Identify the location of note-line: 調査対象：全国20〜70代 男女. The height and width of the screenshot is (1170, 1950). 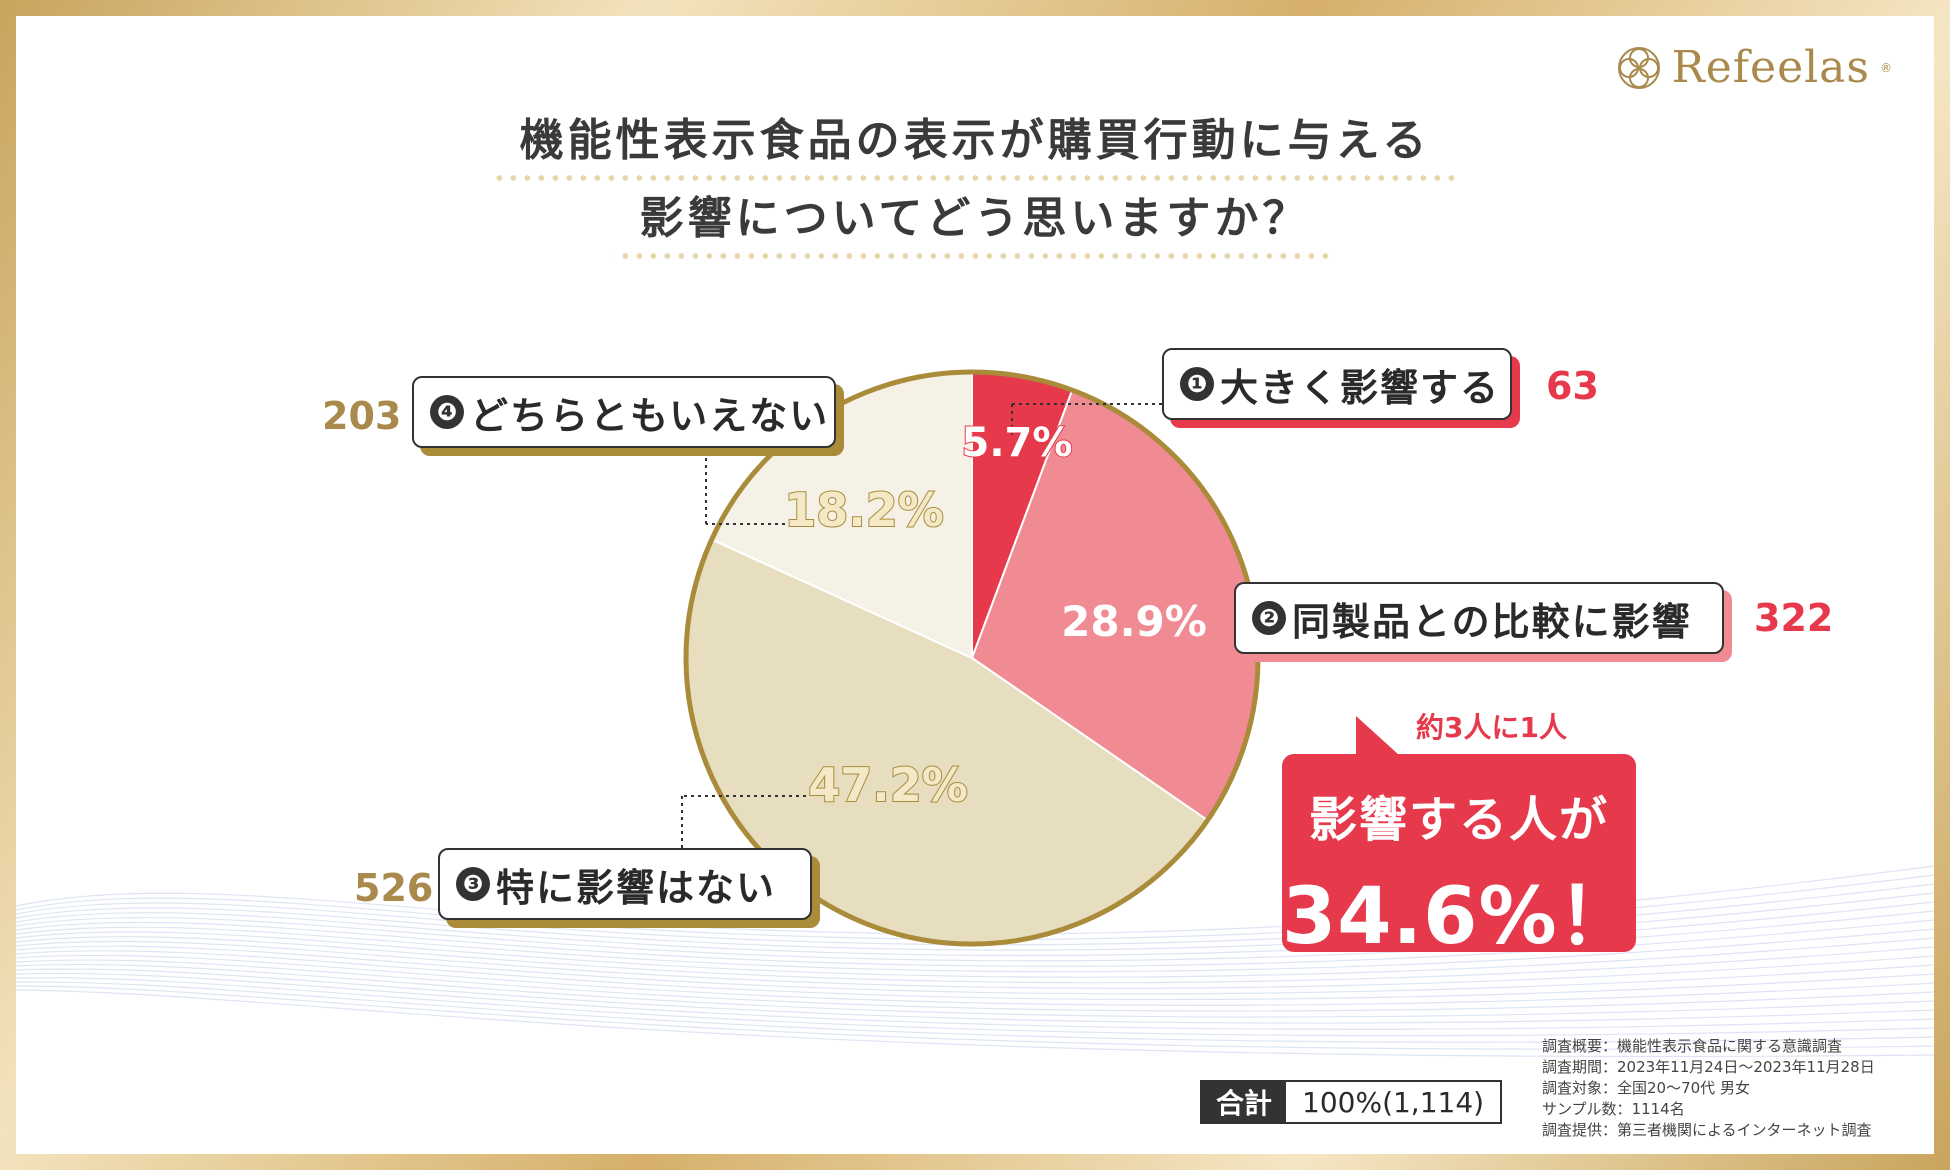
(1646, 1088).